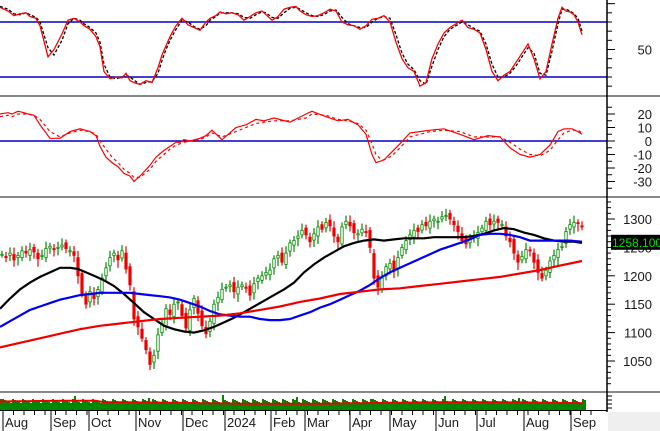 The height and width of the screenshot is (431, 660). What do you see at coordinates (638, 304) in the screenshot?
I see `y-tick-label: 1150` at bounding box center [638, 304].